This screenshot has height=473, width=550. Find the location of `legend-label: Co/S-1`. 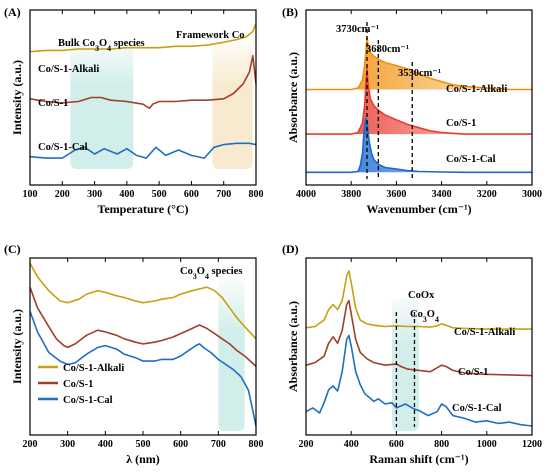

legend-label: Co/S-1 is located at coordinates (78, 384).